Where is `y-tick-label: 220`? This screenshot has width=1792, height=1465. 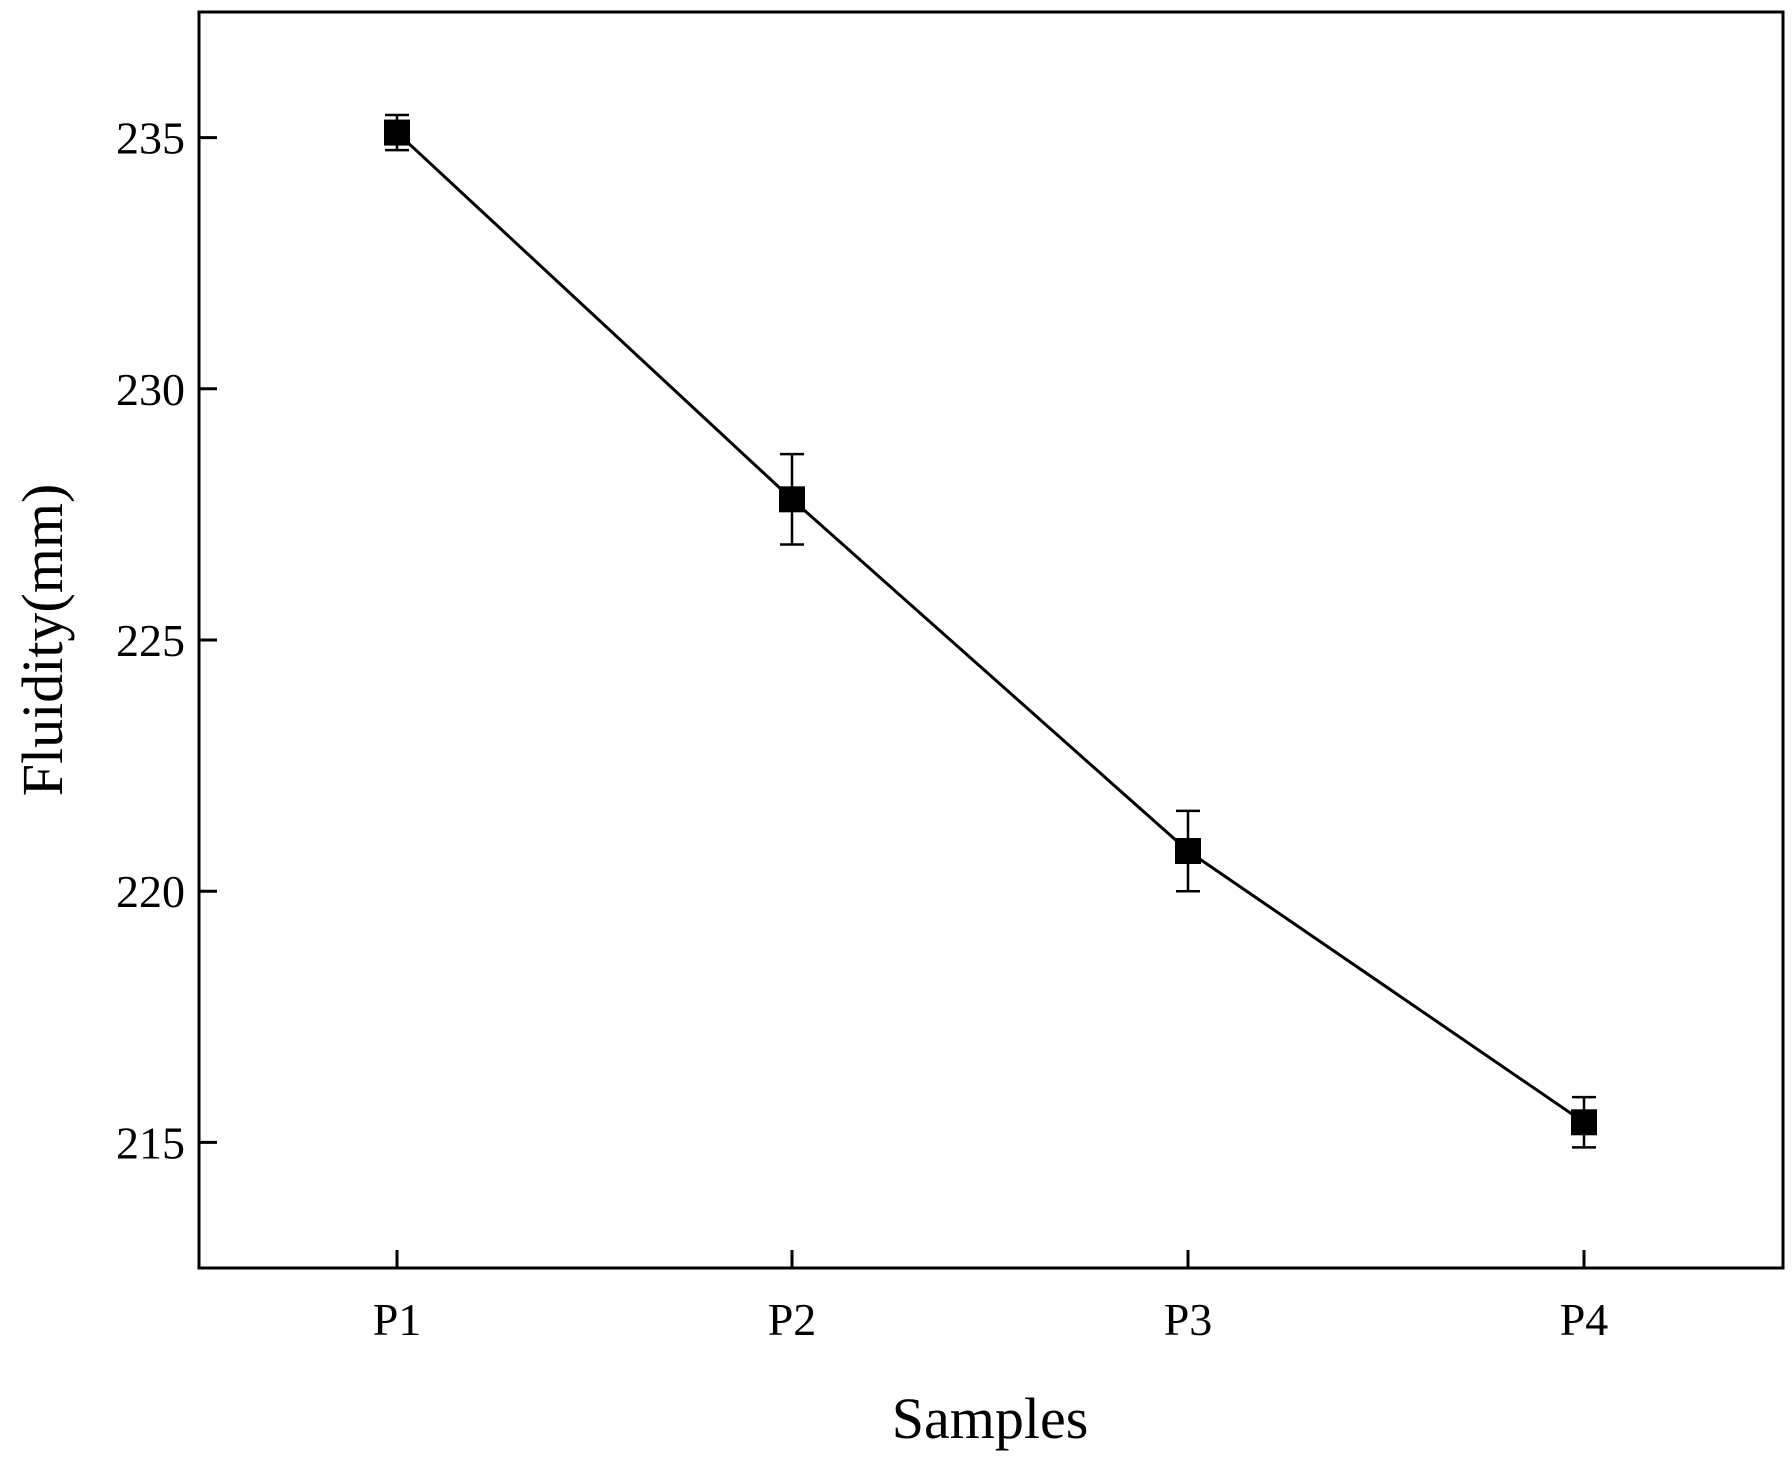
y-tick-label: 220 is located at coordinates (150, 891).